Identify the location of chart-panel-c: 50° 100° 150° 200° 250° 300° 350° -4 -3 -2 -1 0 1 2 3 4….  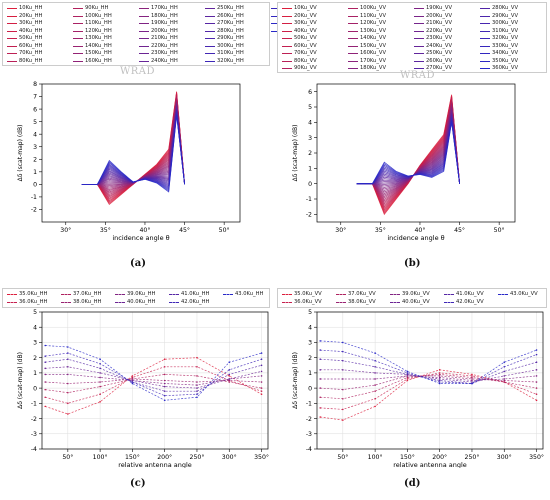
(143, 388).